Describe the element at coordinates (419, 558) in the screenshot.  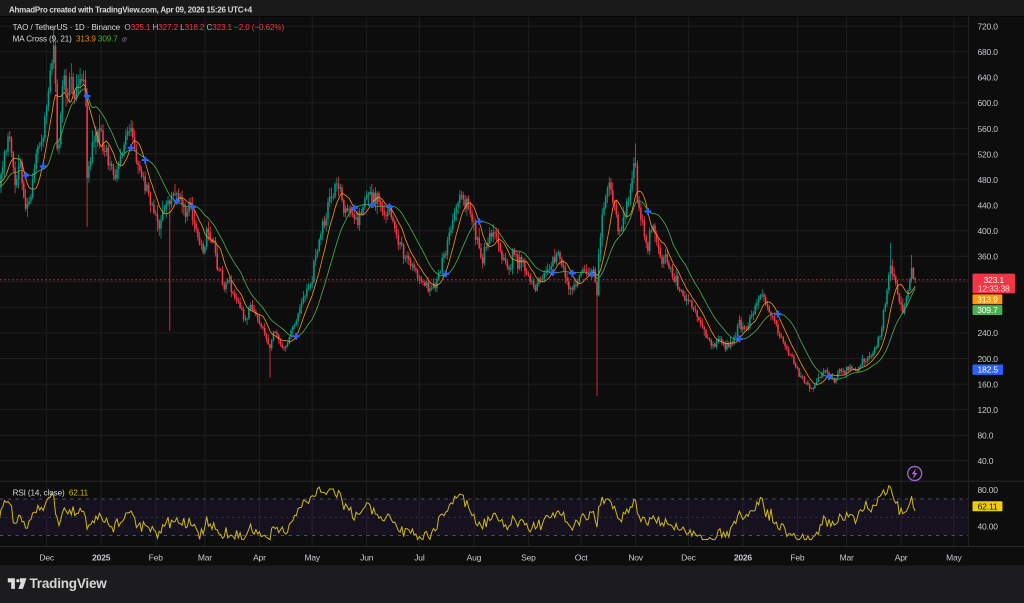
I see `svg-text: Jul` at that location.